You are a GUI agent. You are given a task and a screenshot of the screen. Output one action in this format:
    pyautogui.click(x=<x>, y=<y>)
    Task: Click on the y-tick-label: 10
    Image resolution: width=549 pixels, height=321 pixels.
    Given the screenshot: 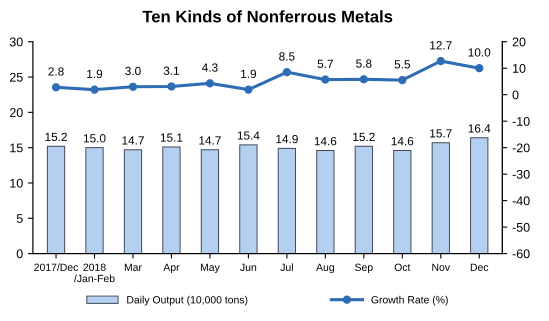 What is the action you would take?
    pyautogui.click(x=16, y=183)
    